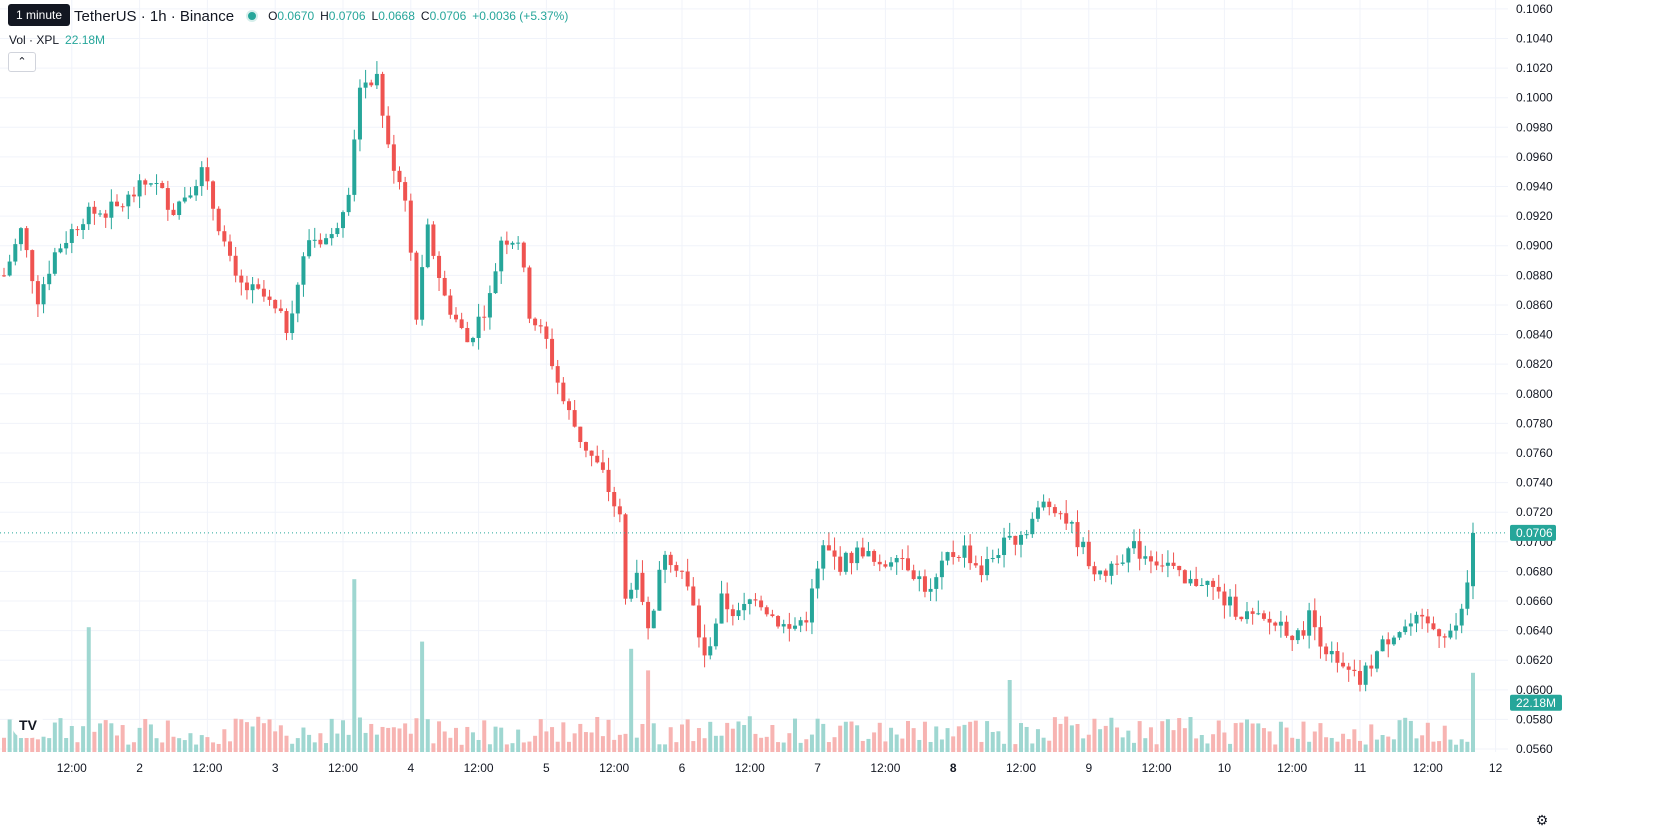 The width and height of the screenshot is (1678, 835). I want to click on tradingview-logo-icon: TV, so click(28, 725).